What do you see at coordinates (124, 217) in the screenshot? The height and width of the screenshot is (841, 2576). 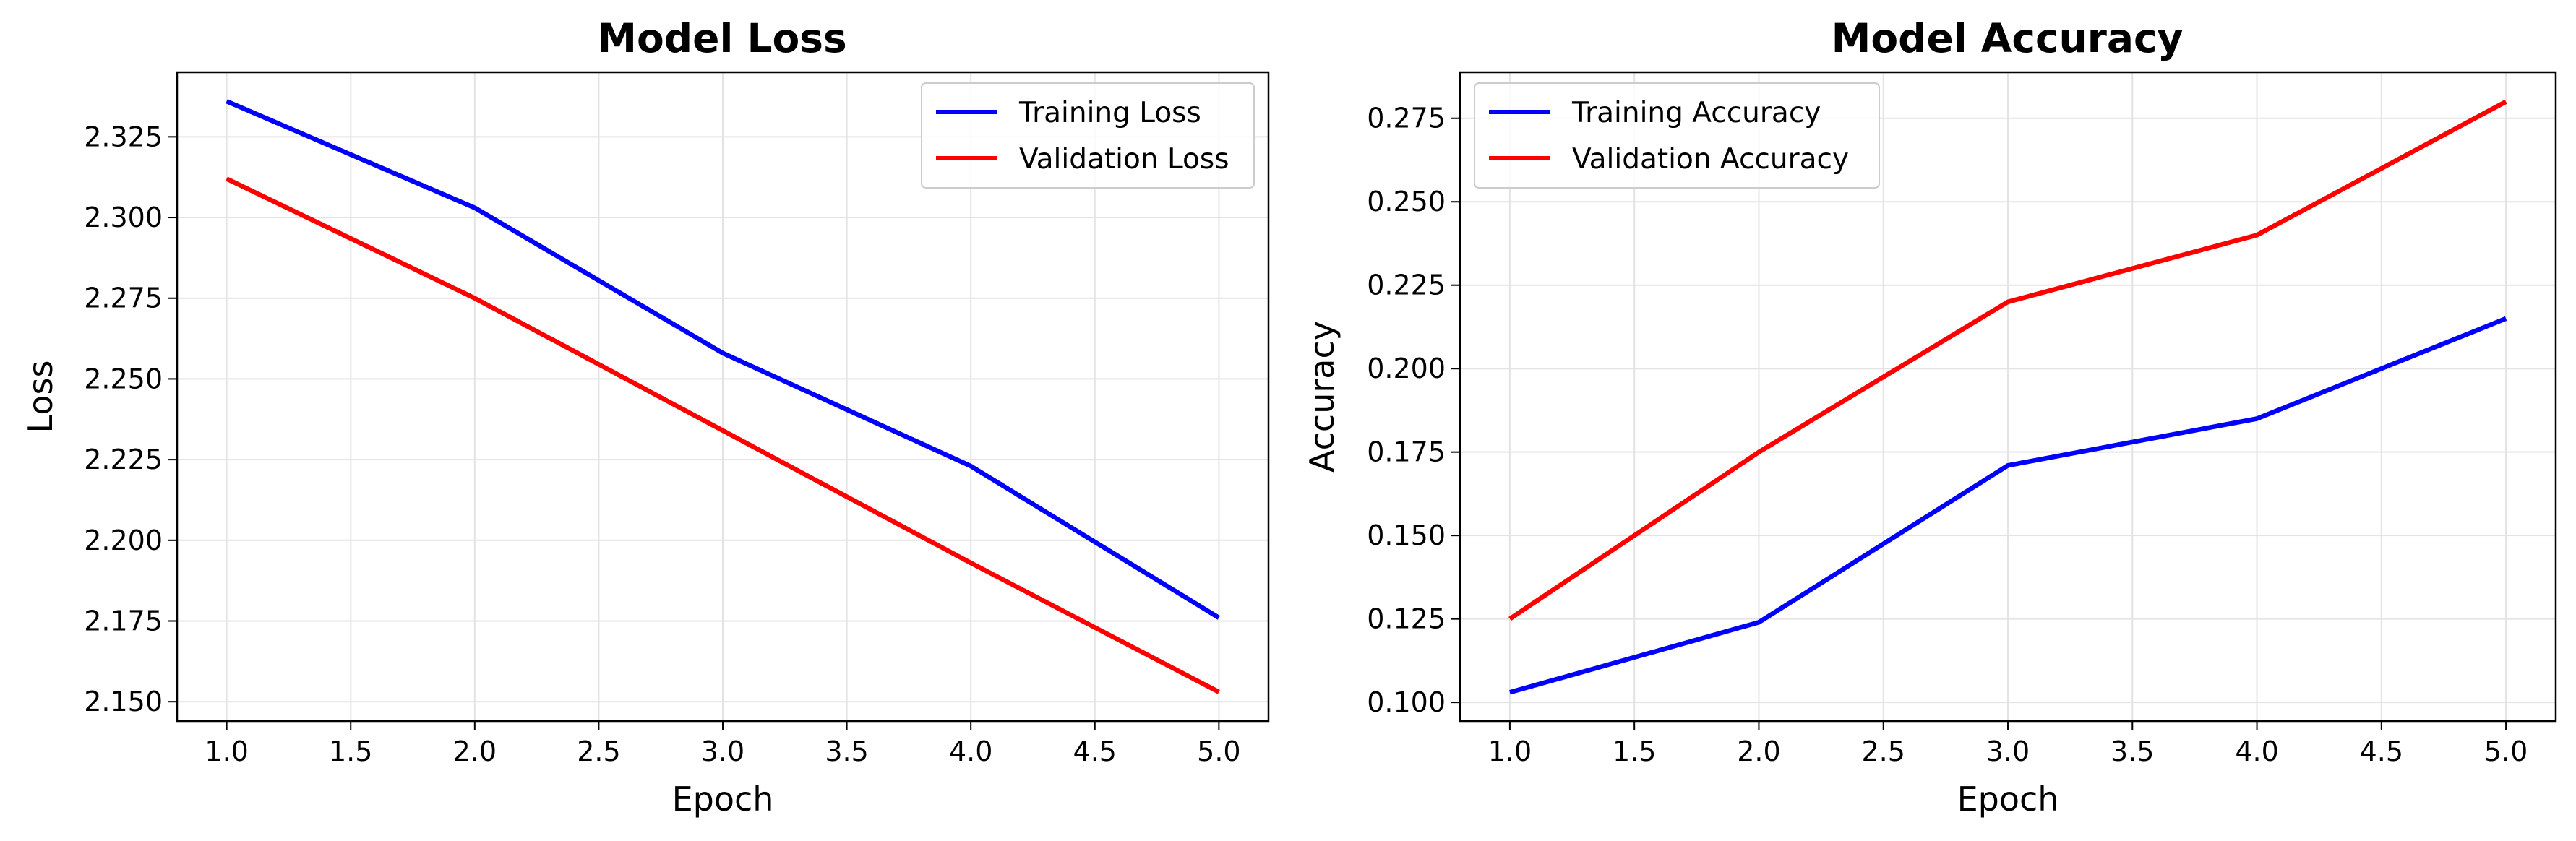 I see `loss-y-tick-label: 2.300` at bounding box center [124, 217].